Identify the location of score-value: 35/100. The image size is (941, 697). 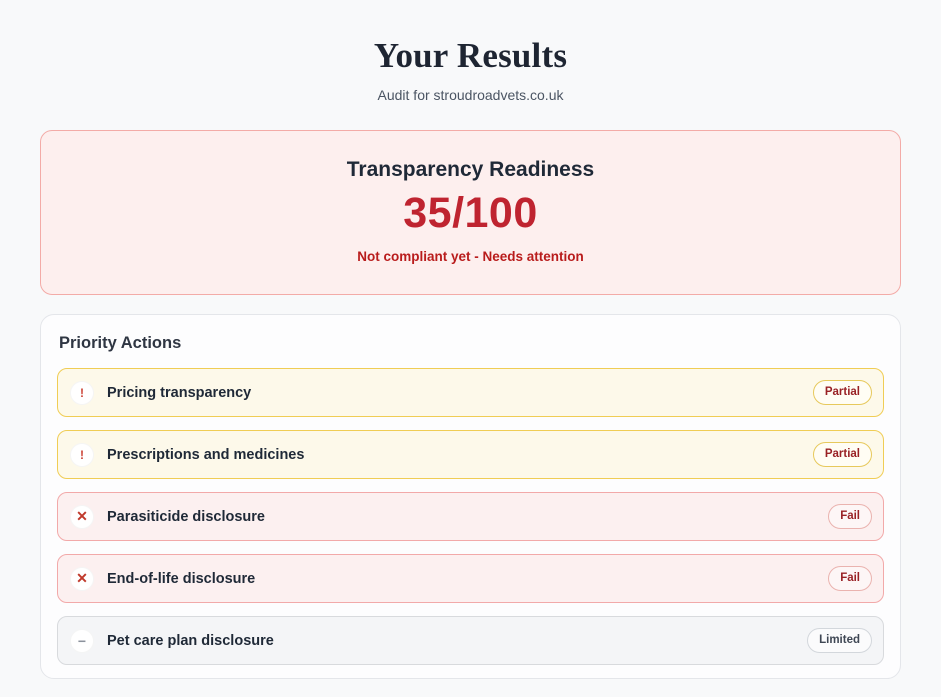
(470, 213).